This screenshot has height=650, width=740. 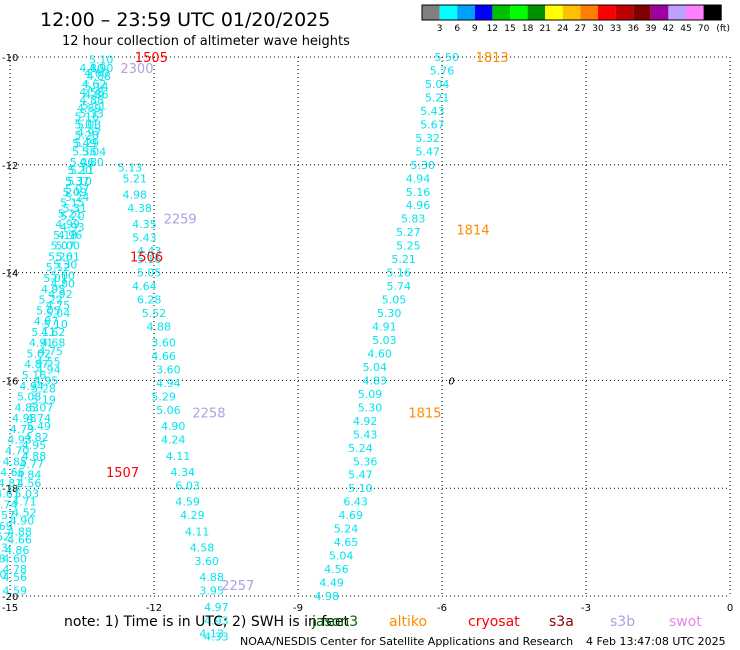 What do you see at coordinates (173, 426) in the screenshot?
I see `wave-height-label: 4.90` at bounding box center [173, 426].